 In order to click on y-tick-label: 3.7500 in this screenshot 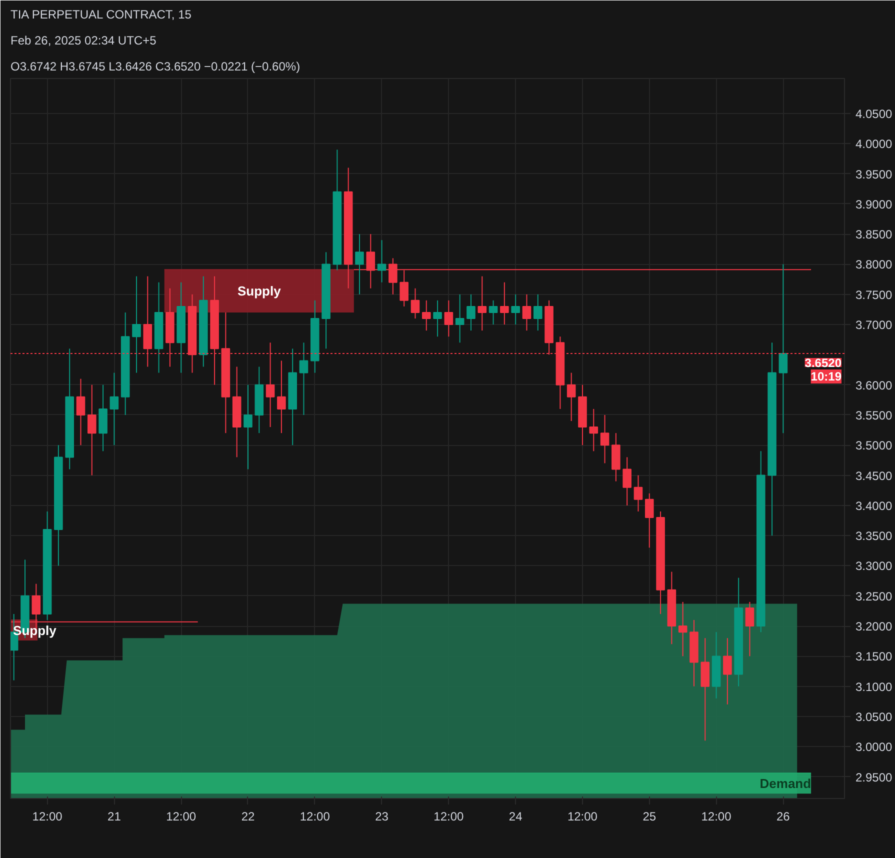, I will do `click(874, 295)`.